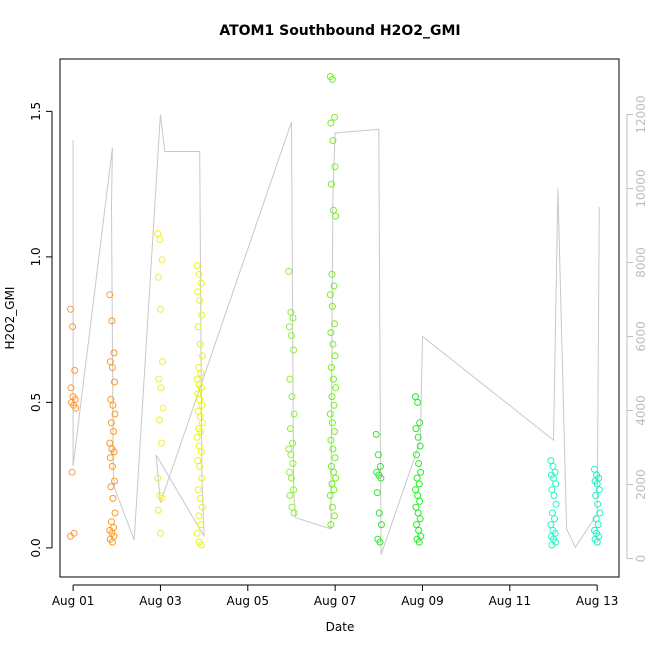 The width and height of the screenshot is (650, 650). What do you see at coordinates (422, 601) in the screenshot?
I see `x-tick-label: Aug 09` at bounding box center [422, 601].